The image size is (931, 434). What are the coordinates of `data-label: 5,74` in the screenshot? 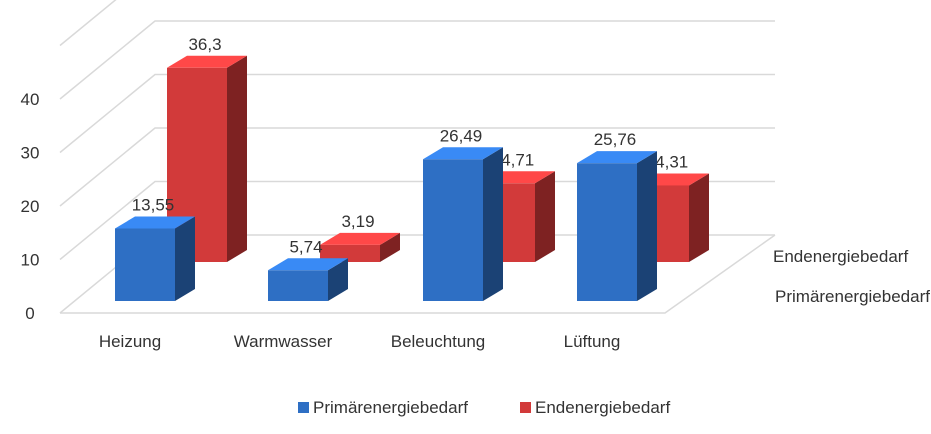 It's located at (305, 246).